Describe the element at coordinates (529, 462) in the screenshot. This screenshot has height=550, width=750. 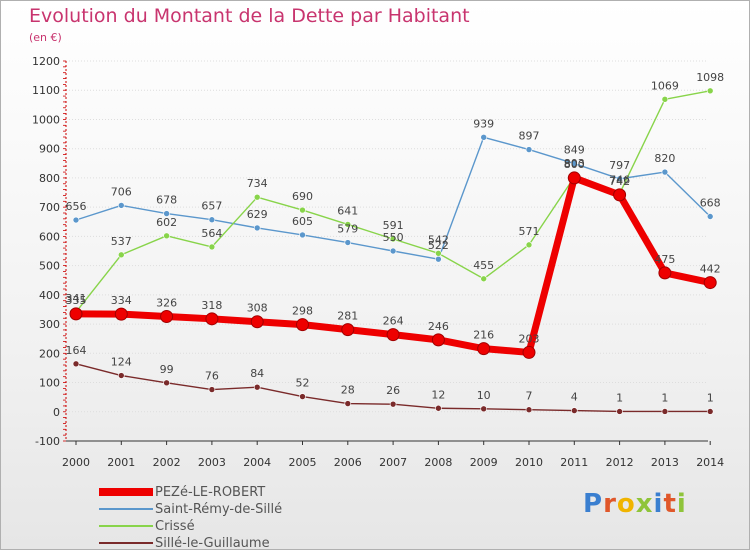
I see `x-tick-label: 2010` at that location.